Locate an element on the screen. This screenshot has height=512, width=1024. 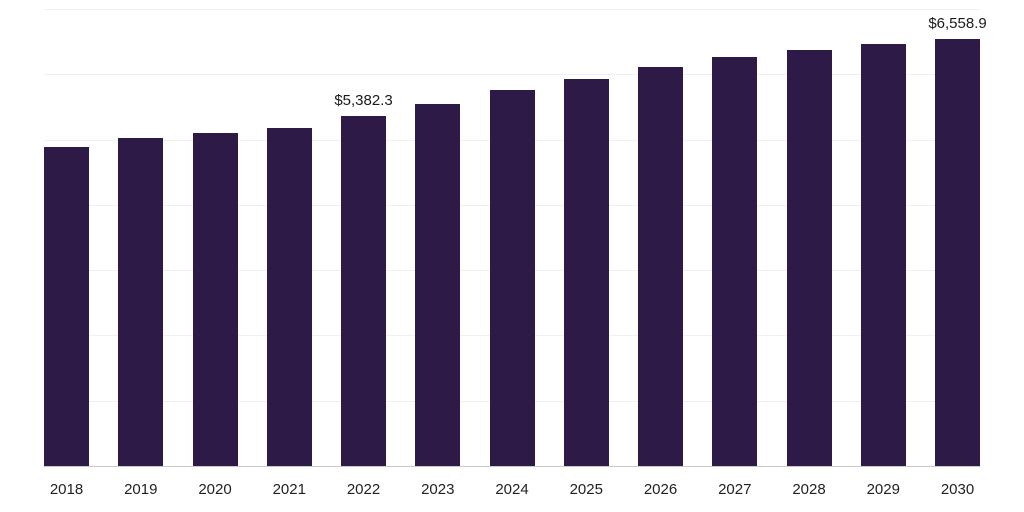
bar-slot-2026 is located at coordinates (660, 238).